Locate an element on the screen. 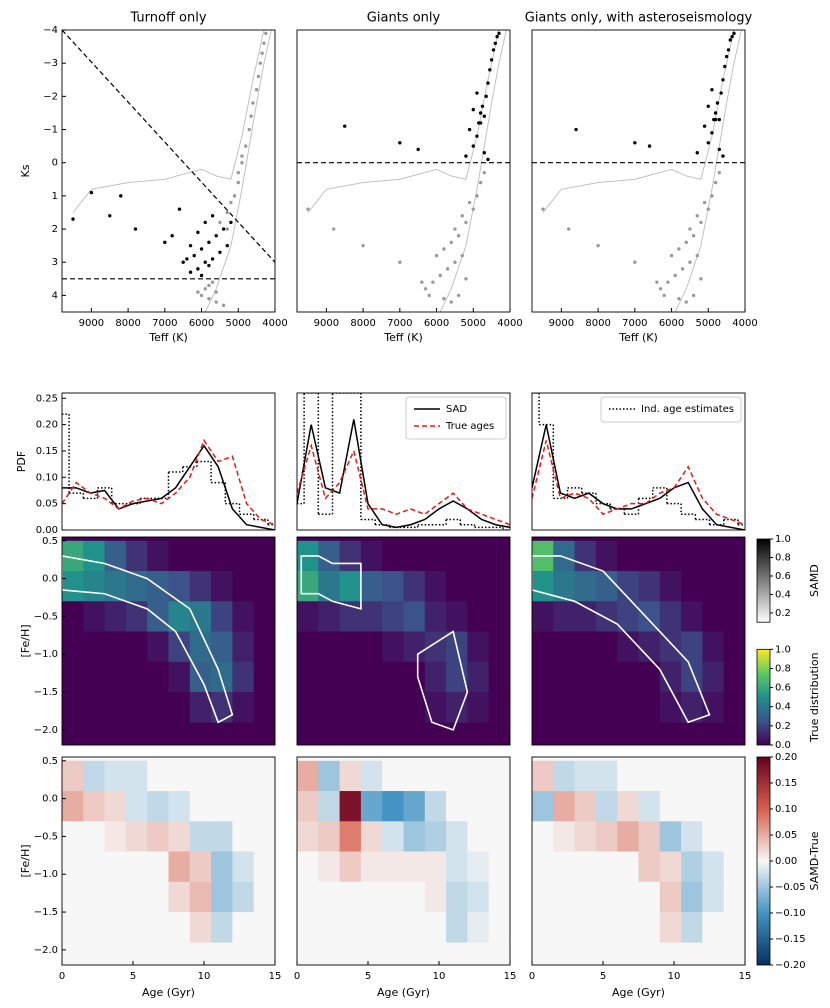 The image size is (830, 1008). y-tick-label: 0.0 is located at coordinates (50, 579).